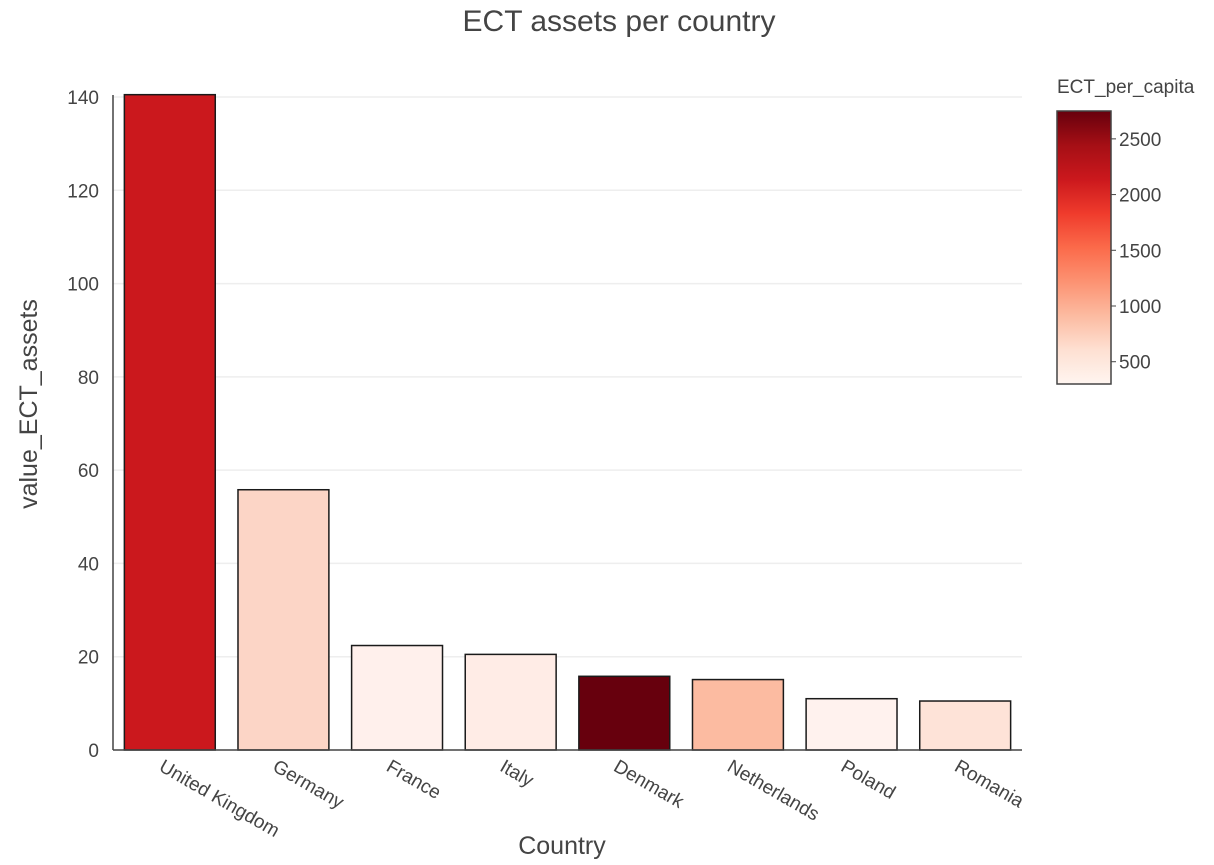 The height and width of the screenshot is (865, 1214). Describe the element at coordinates (170, 422) in the screenshot. I see `bar-united-kingdom` at that location.